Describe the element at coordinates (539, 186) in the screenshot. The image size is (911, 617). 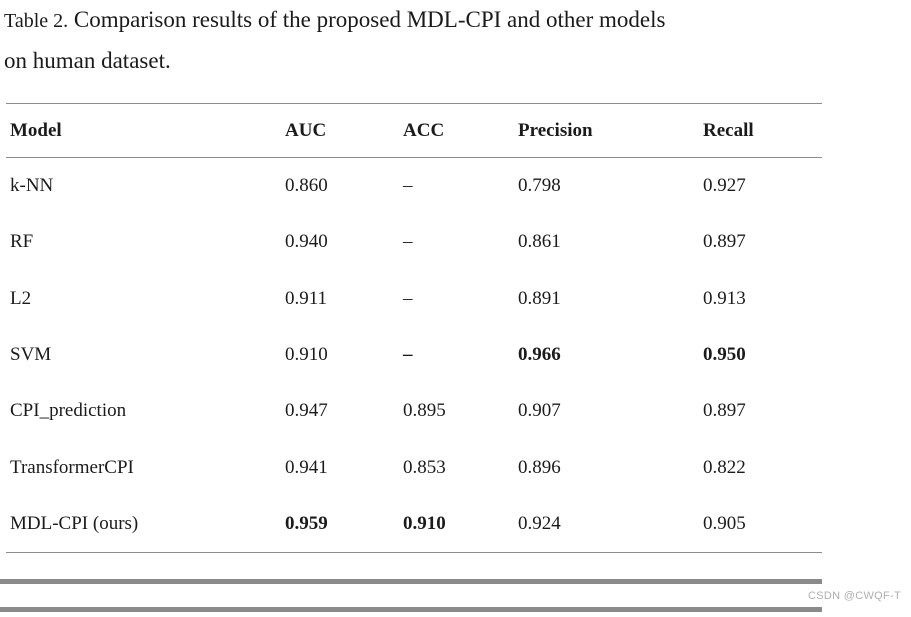
I see `metric-value-cell: 0.798` at that location.